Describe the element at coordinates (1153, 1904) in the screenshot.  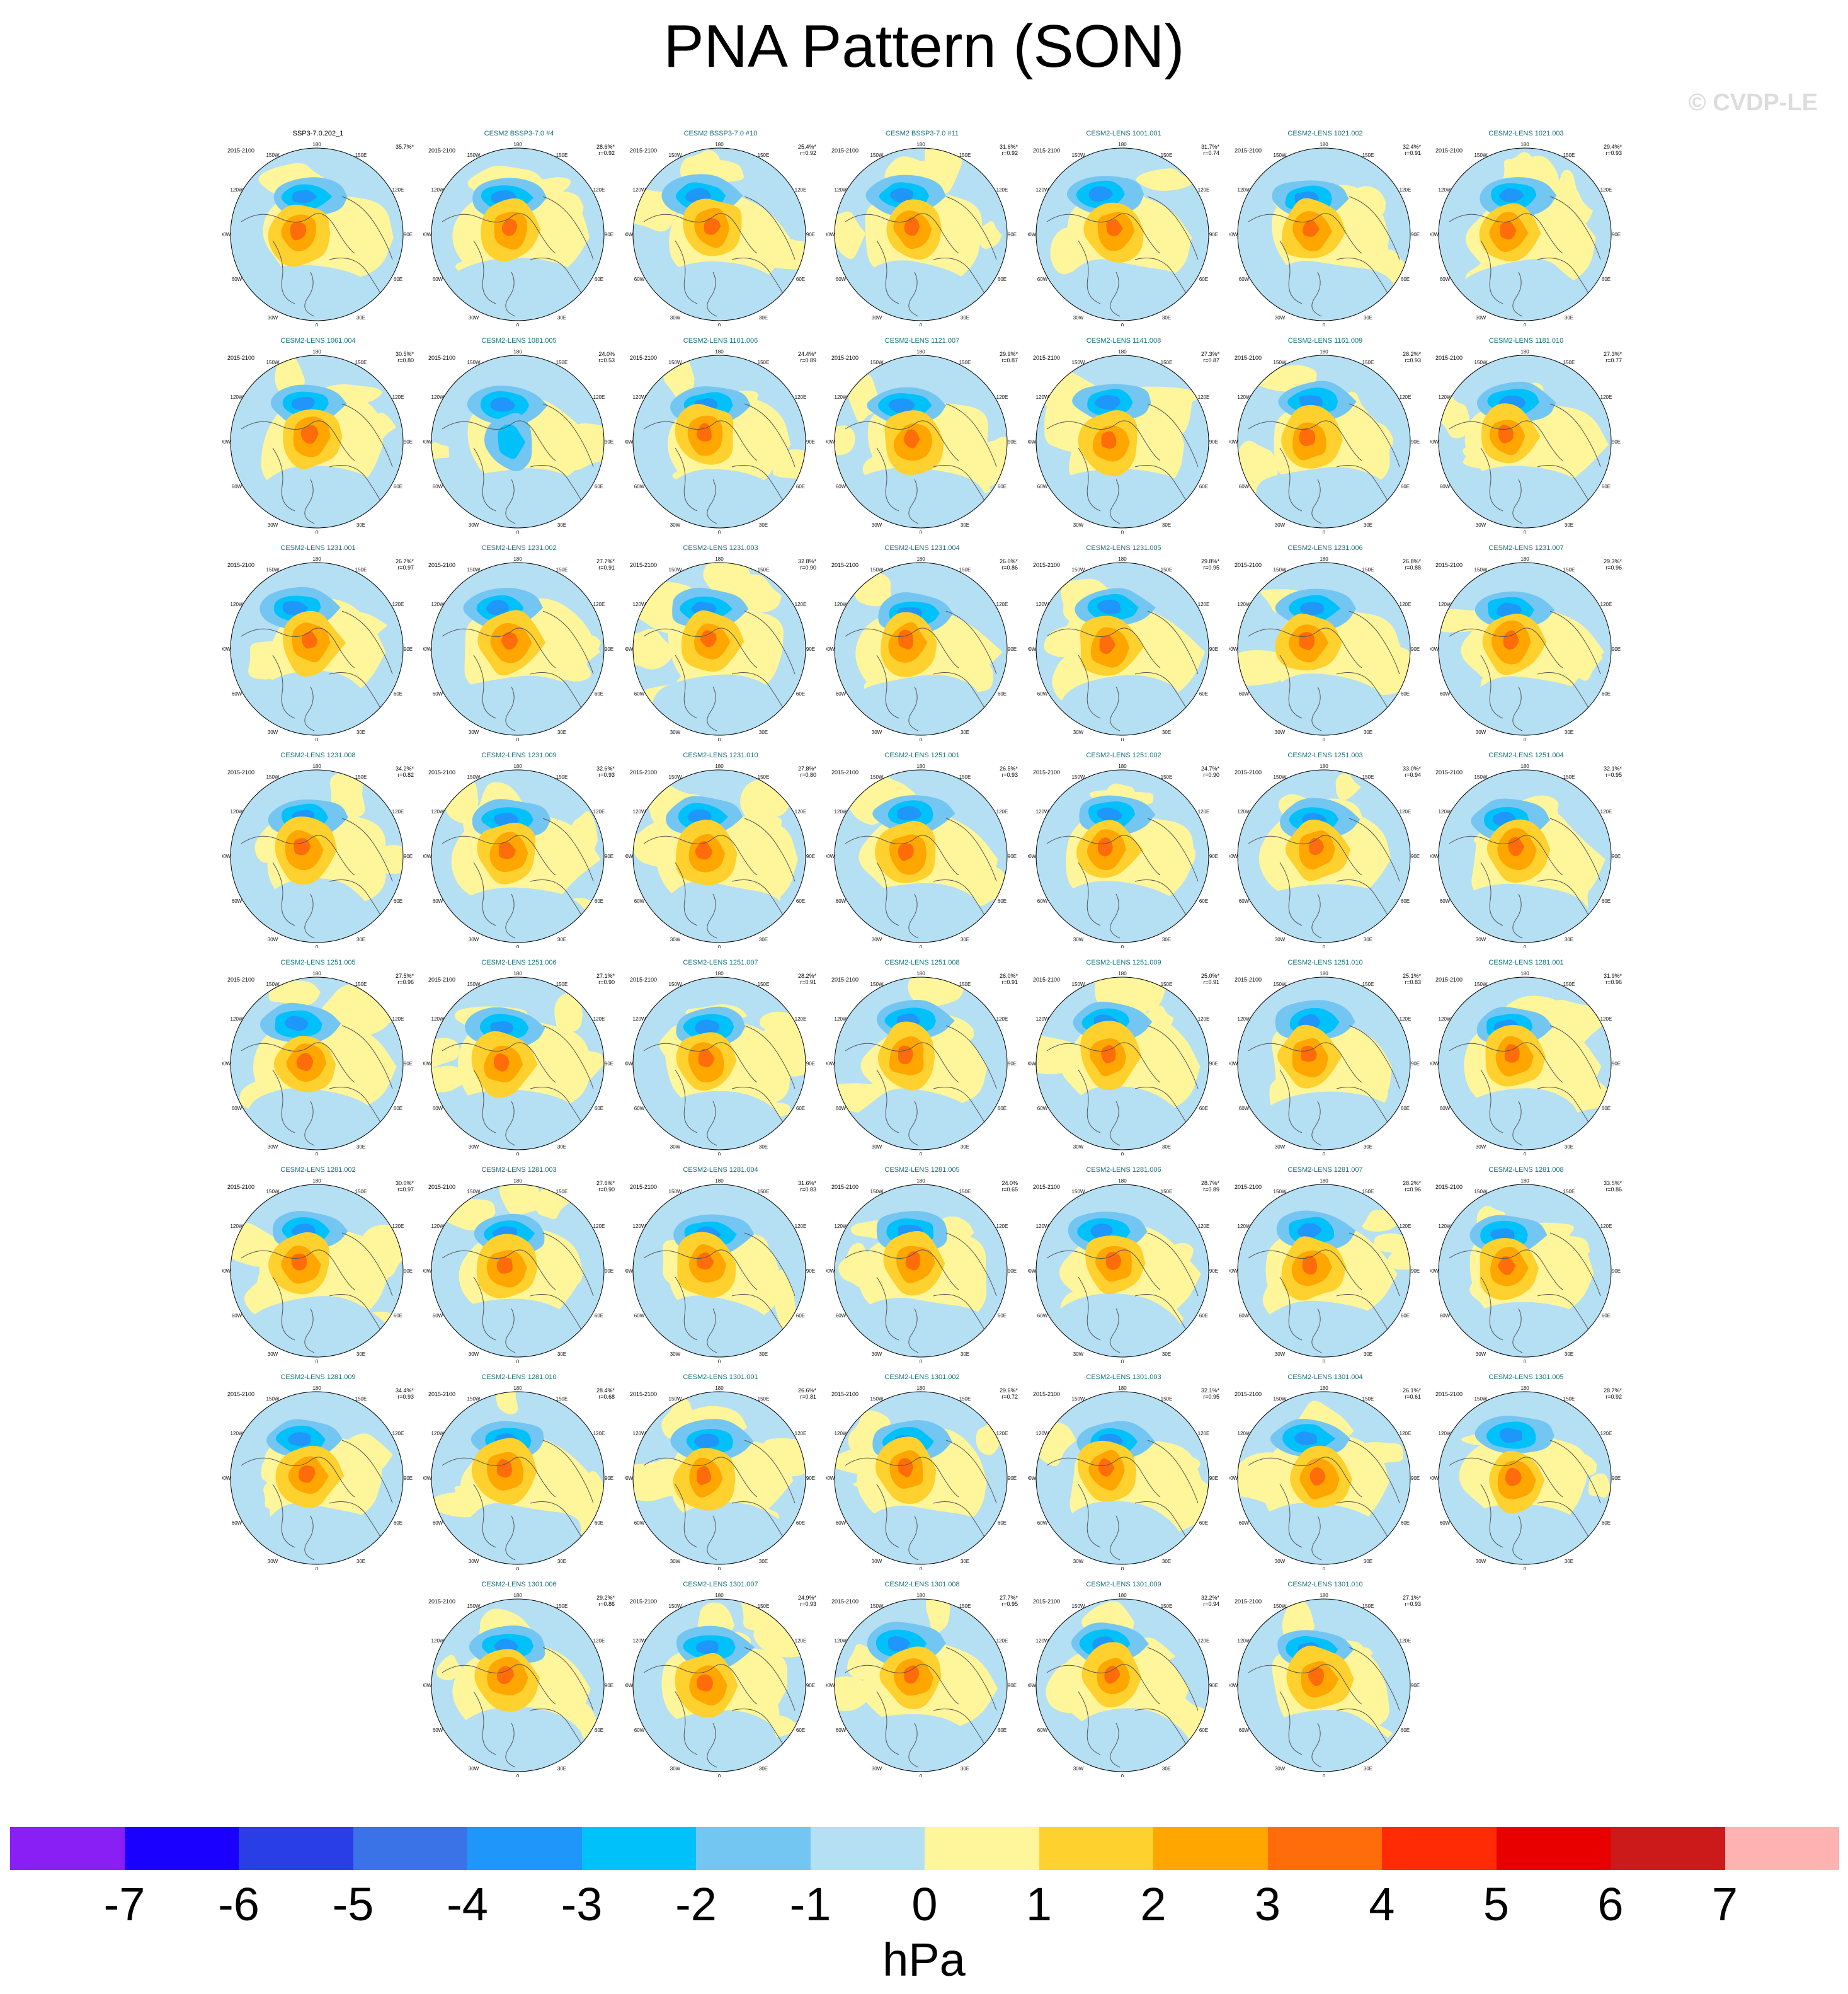
I see `colorbar-tick: 2` at that location.